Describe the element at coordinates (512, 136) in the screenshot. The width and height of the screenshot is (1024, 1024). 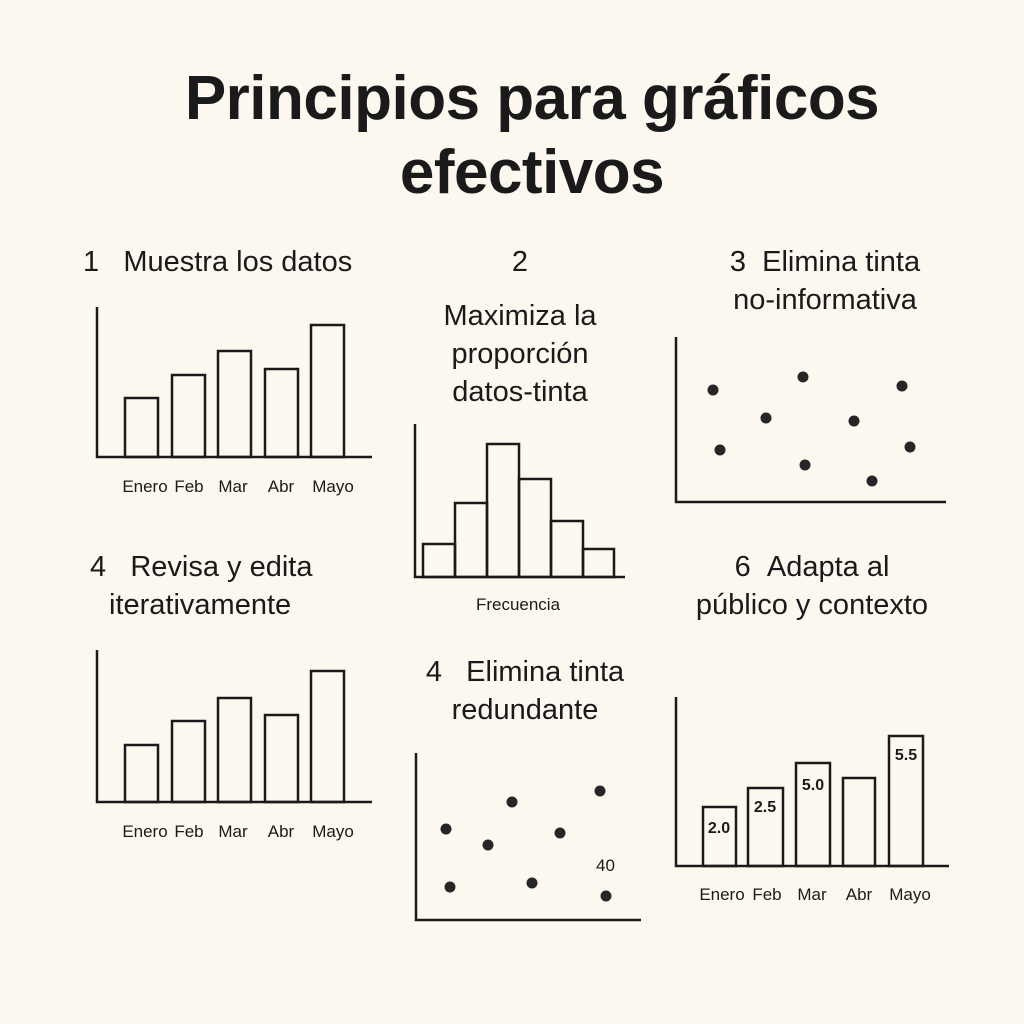
I see `page-title: Principios para gráficos efectivos` at that location.